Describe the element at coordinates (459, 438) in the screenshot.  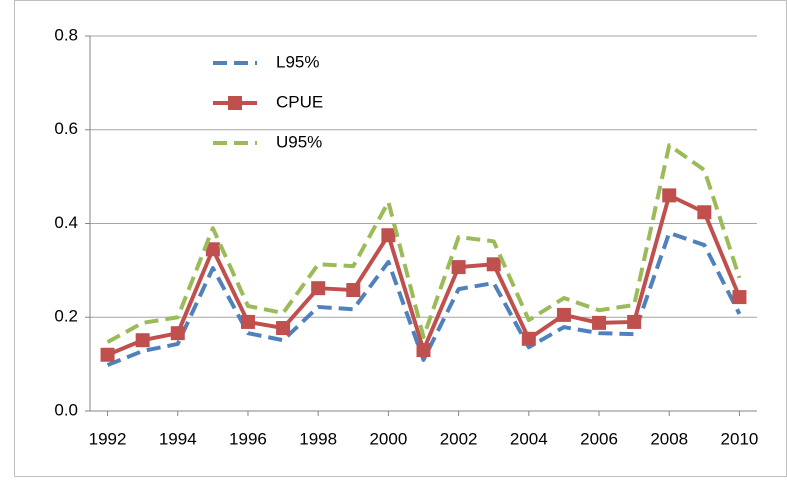
I see `x-tick-label: 2002` at that location.